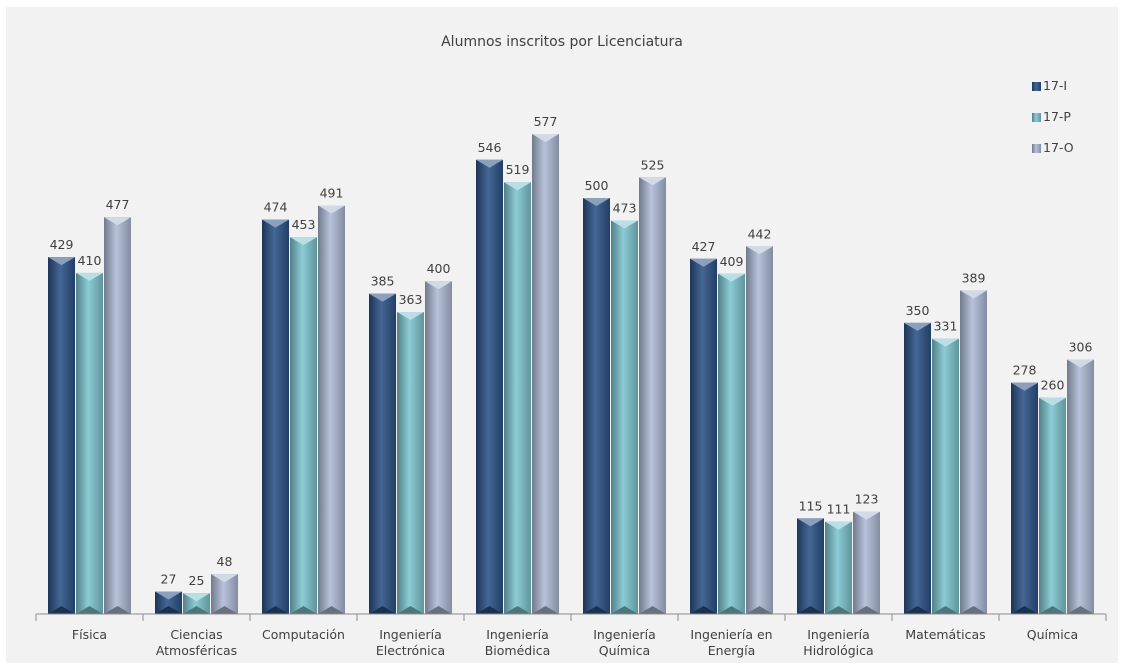 This screenshot has width=1122, height=669. Describe the element at coordinates (597, 185) in the screenshot. I see `data-label: 500` at that location.